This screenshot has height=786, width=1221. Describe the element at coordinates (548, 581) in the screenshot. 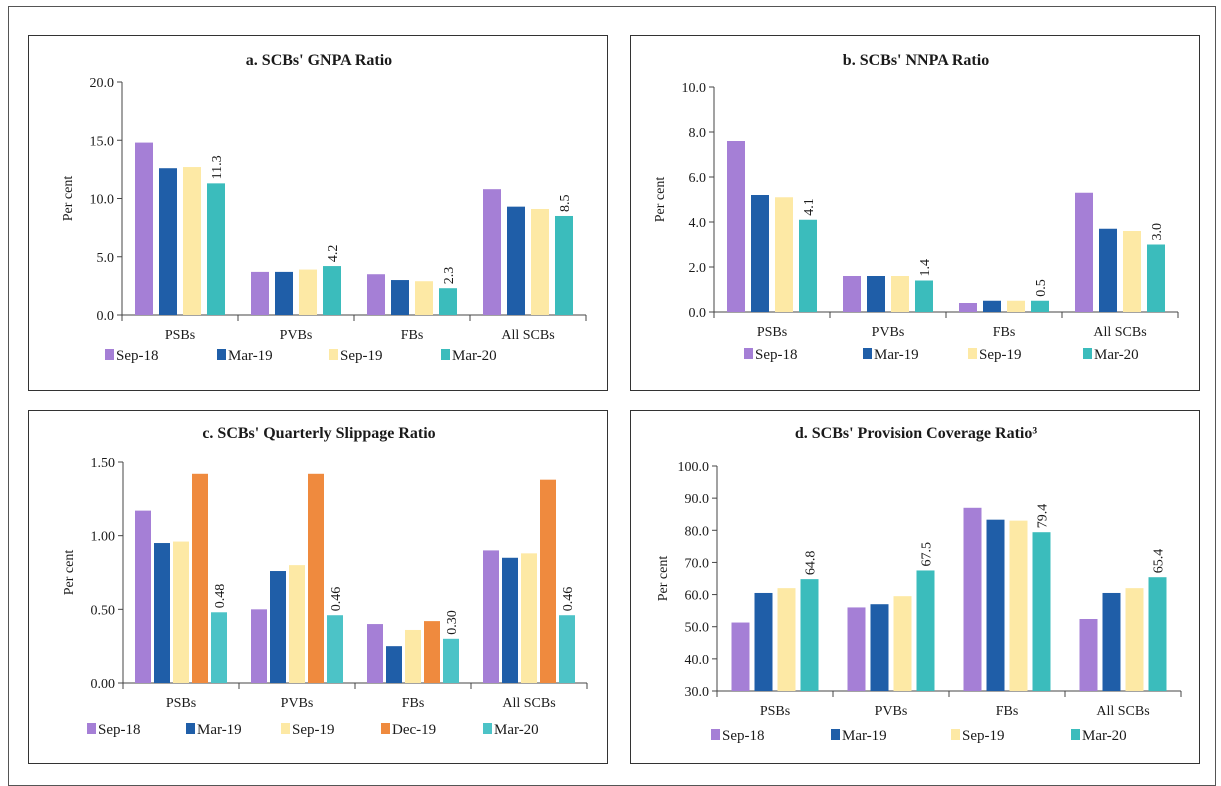

I see `bar-dec-19-all-scbs` at that location.